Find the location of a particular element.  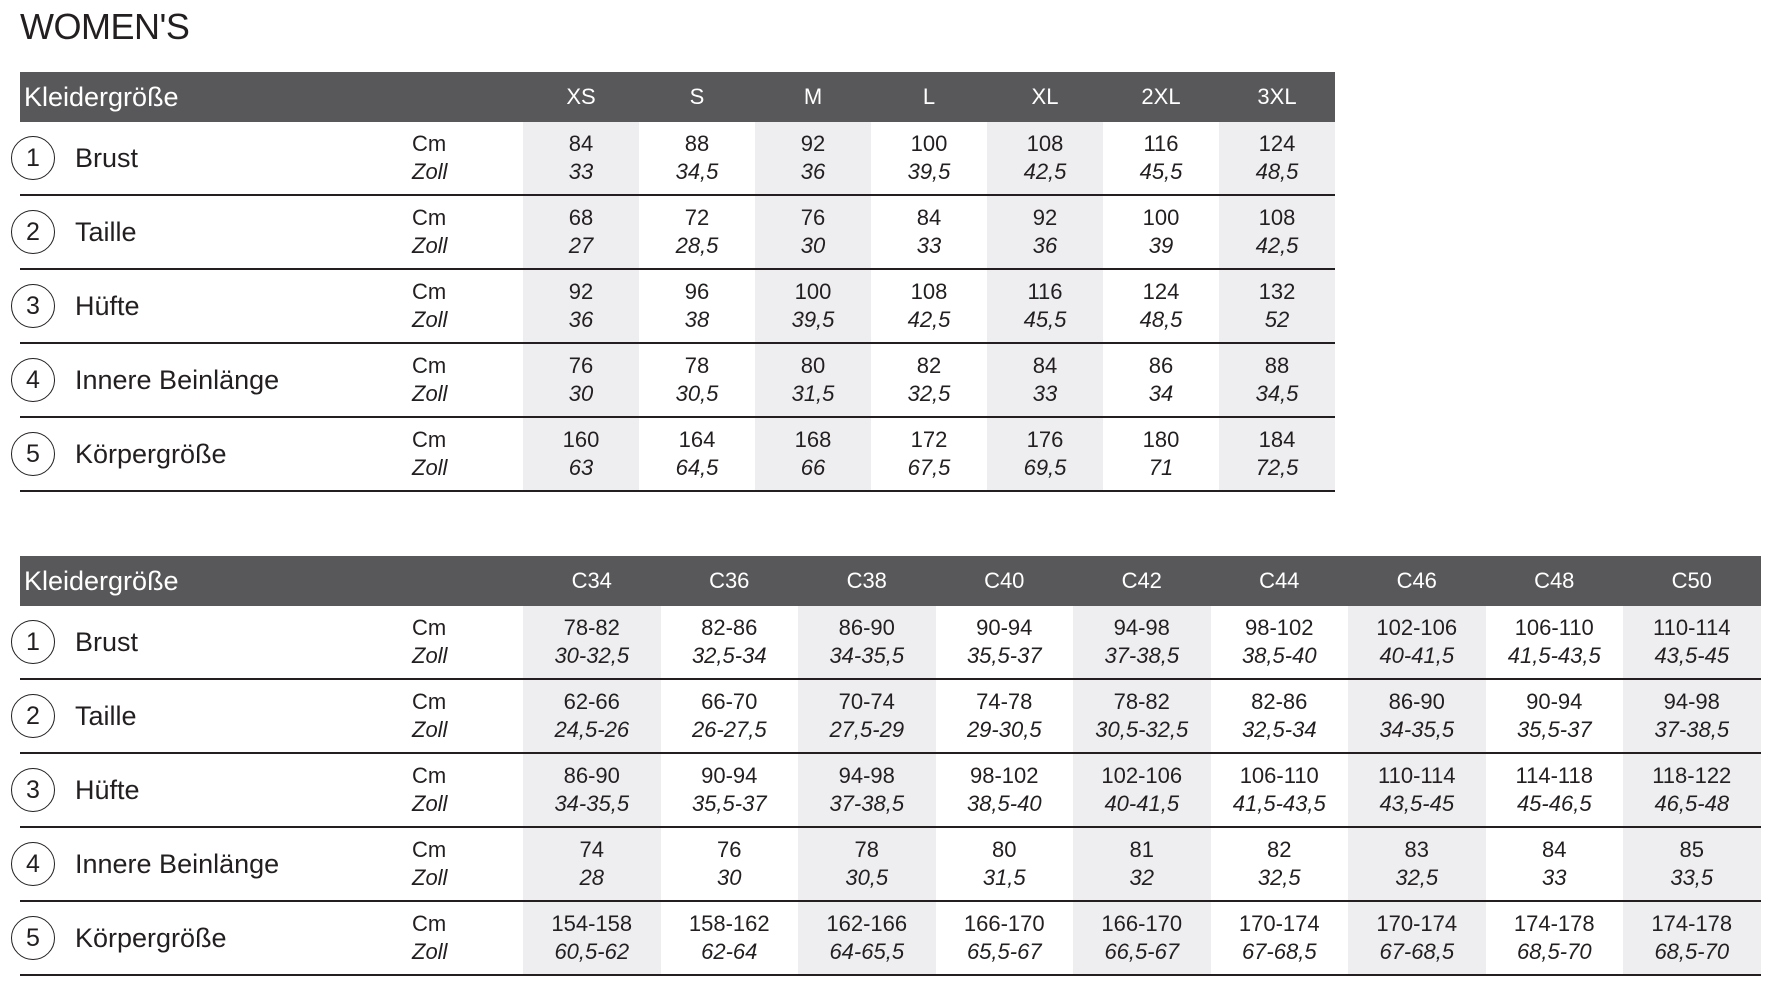

value-cm: 92 is located at coordinates (1045, 217).